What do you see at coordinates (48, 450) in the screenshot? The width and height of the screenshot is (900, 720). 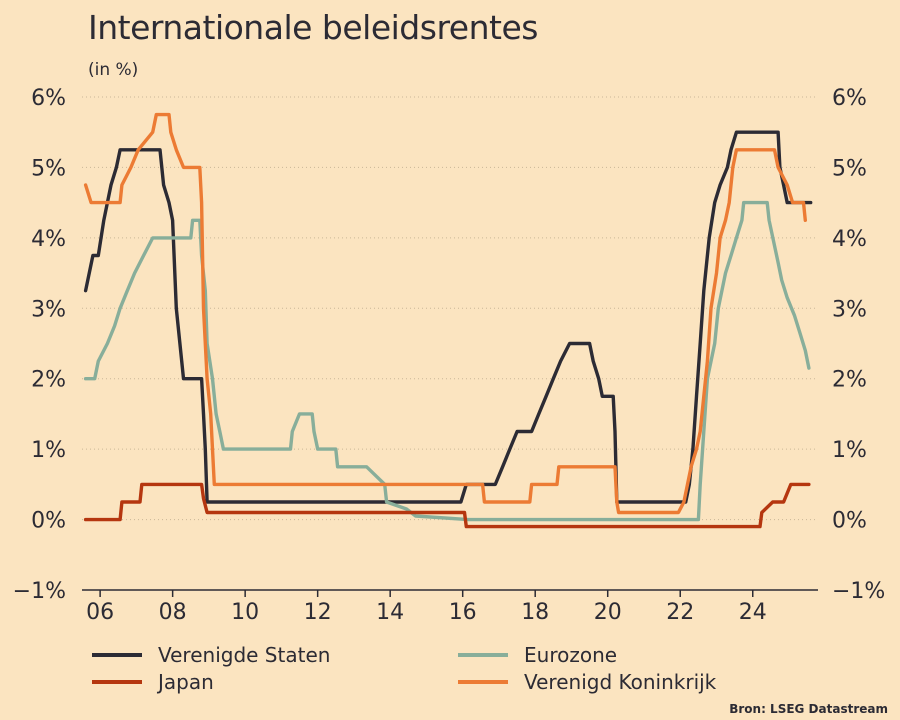 I see `y-tick-label-left: 1%` at bounding box center [48, 450].